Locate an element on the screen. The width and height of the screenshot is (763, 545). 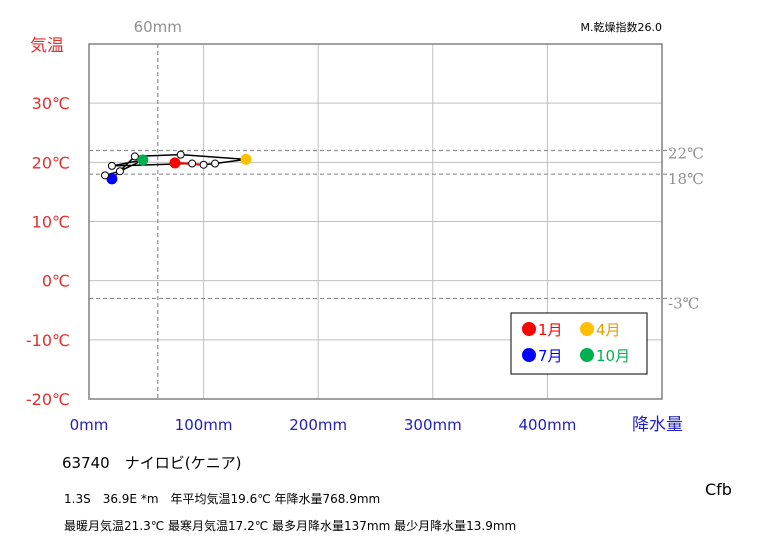
reference-label-temp: 18℃ is located at coordinates (686, 179).